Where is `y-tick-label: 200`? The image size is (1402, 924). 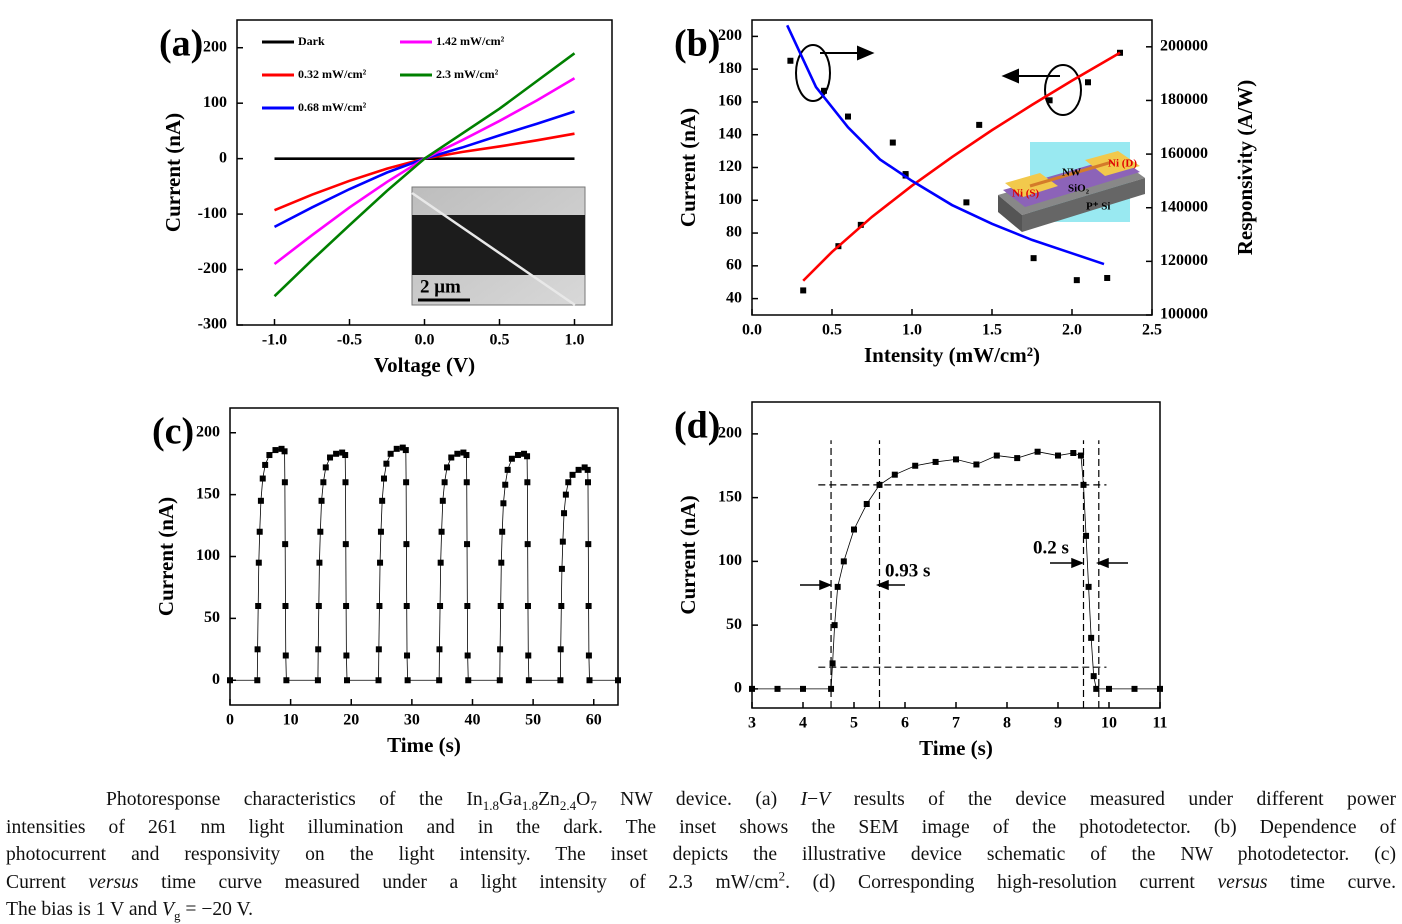 y-tick-label: 200 is located at coordinates (208, 431).